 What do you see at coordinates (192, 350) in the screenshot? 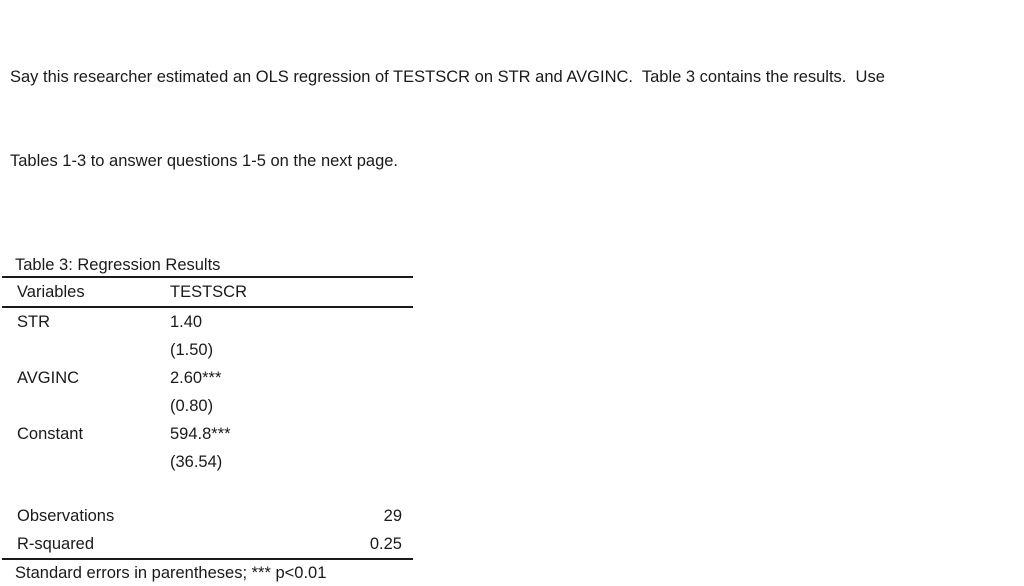
I see `std-error-value: (1.50)` at bounding box center [192, 350].